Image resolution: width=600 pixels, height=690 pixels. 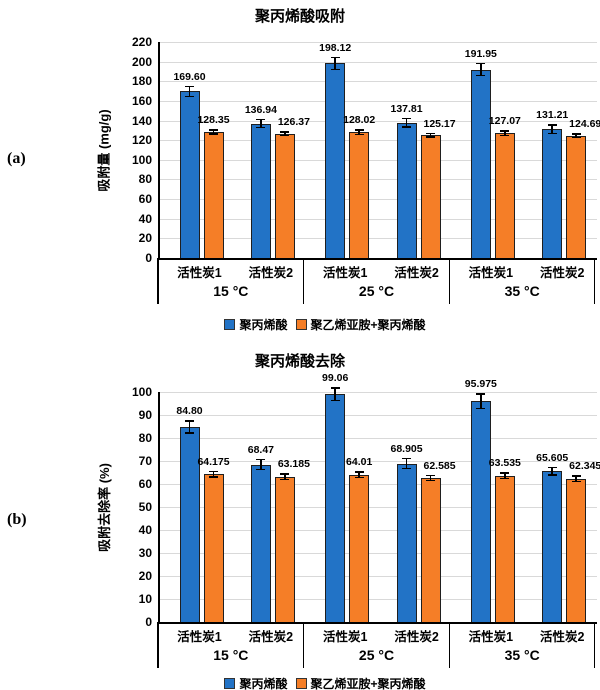 What do you see at coordinates (504, 121) in the screenshot?
I see `value-label: 127.07` at bounding box center [504, 121].